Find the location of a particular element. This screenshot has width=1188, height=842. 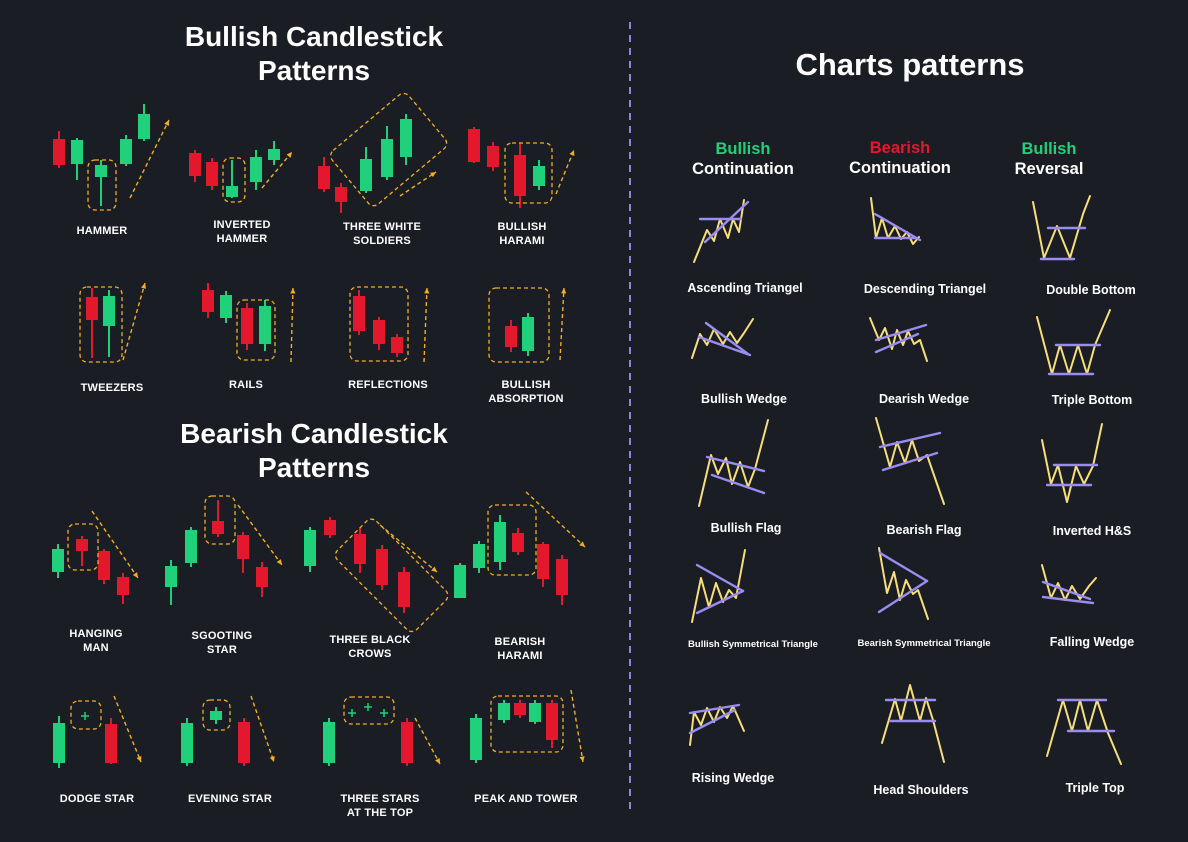

label-bullish-flag: Bullish Flag is located at coordinates (746, 528).